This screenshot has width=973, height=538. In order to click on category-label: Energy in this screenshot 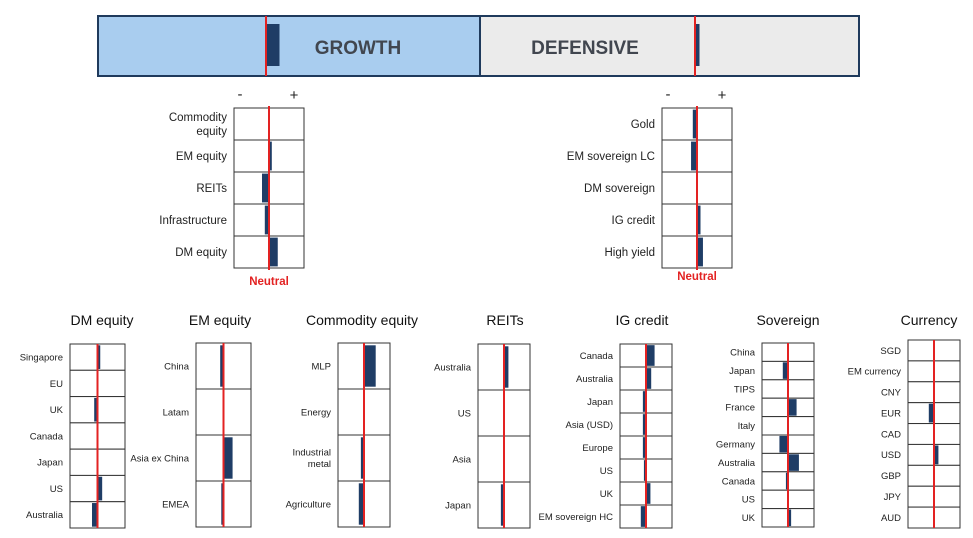, I will do `click(316, 412)`.